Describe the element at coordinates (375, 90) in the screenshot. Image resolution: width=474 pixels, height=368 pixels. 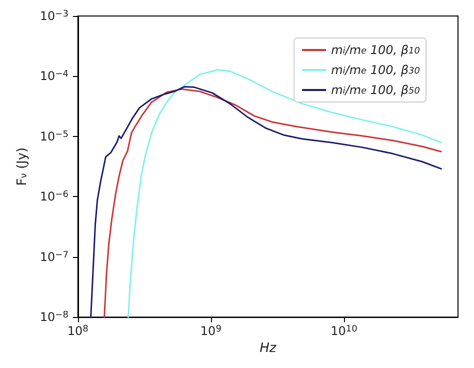
I see `legend-label: mi/me 100, β50` at that location.